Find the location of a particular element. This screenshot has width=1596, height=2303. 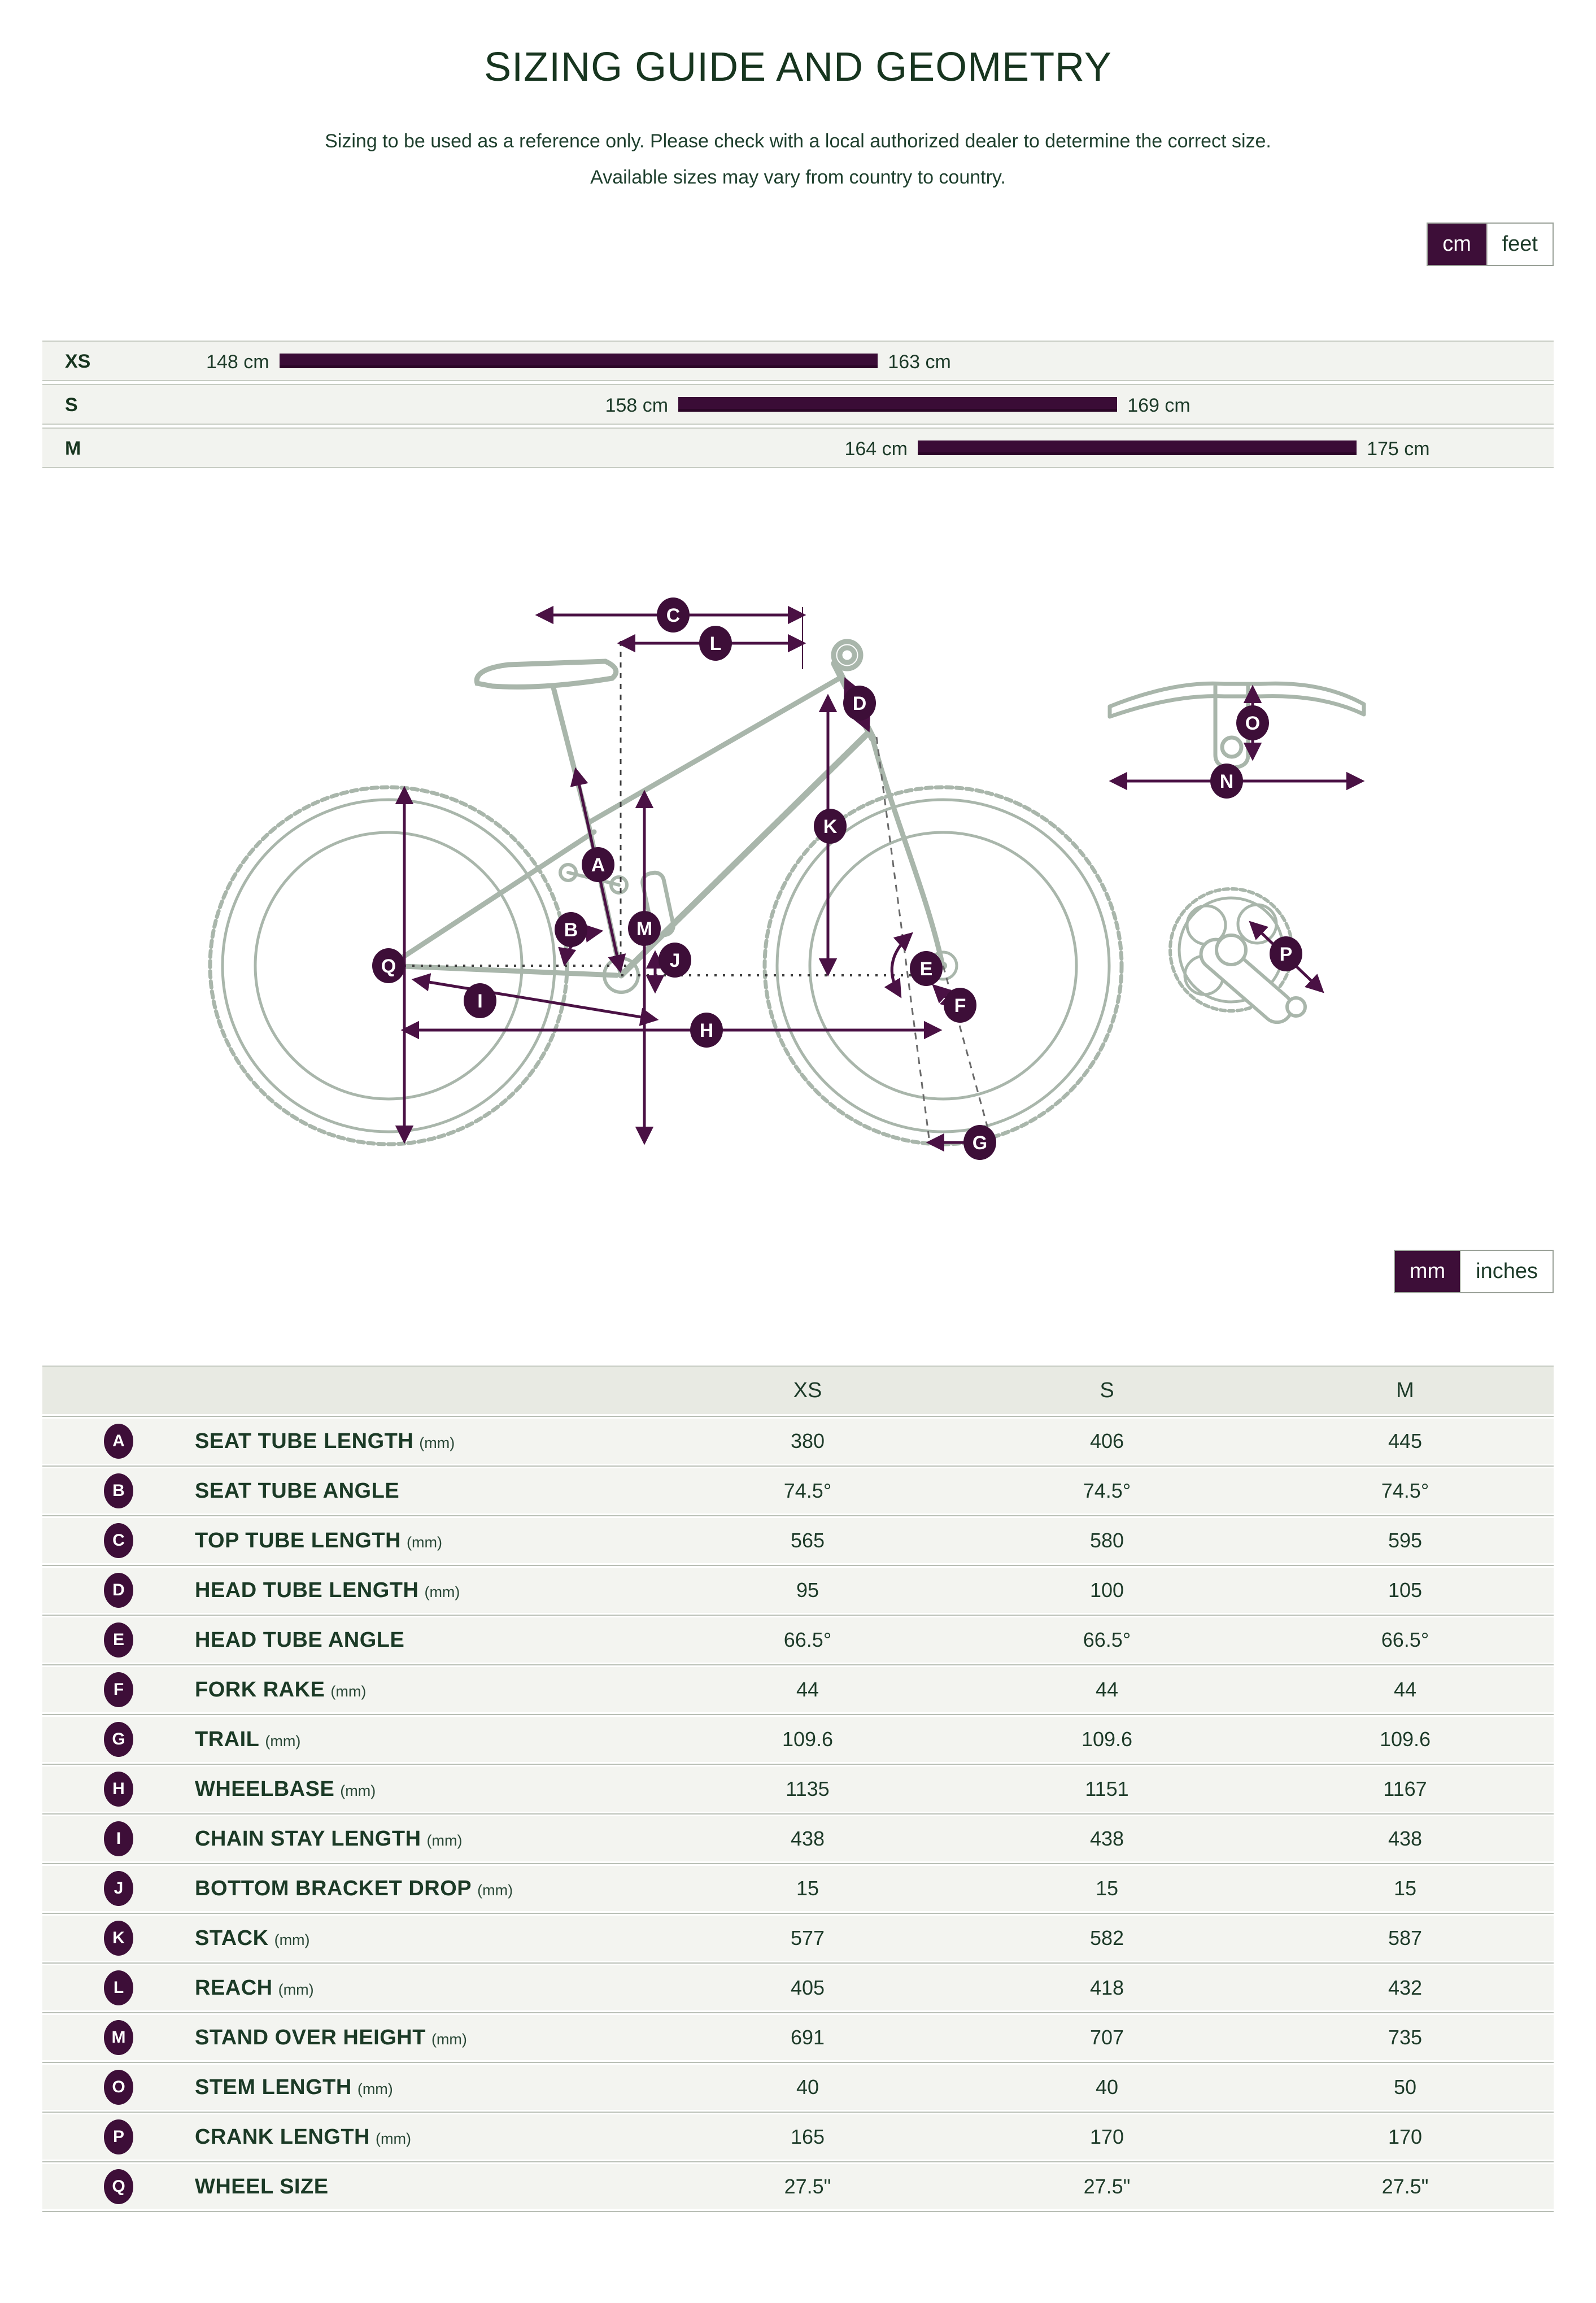

svg-text: C is located at coordinates (673, 616).